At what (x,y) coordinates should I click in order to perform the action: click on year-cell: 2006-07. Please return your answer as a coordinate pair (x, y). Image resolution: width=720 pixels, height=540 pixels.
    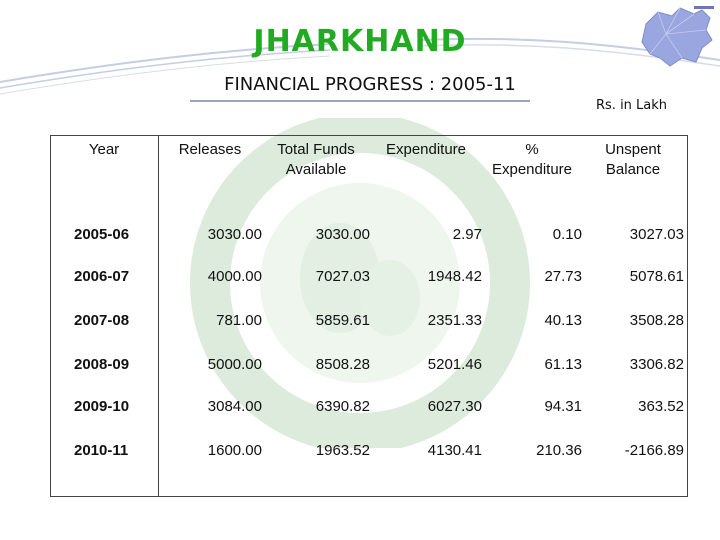
    Looking at the image, I should click on (102, 276).